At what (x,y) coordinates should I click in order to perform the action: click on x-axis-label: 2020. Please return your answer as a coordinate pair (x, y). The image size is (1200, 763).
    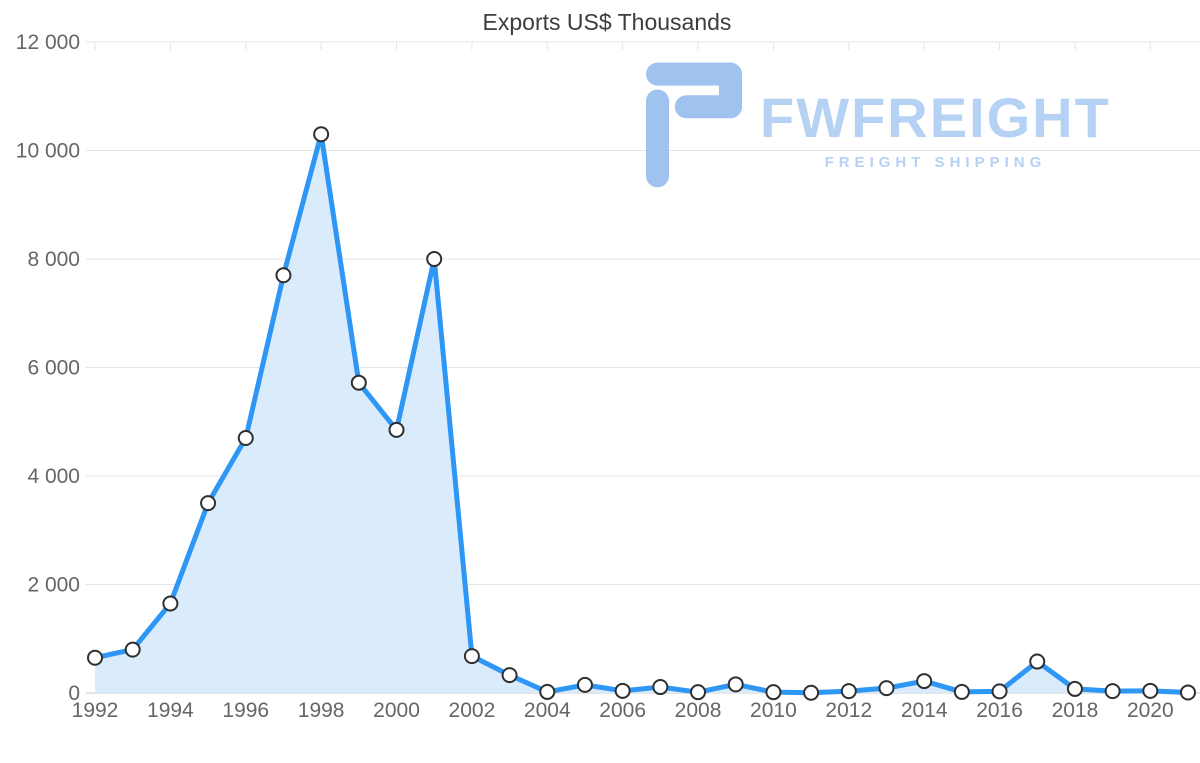
    Looking at the image, I should click on (1150, 710).